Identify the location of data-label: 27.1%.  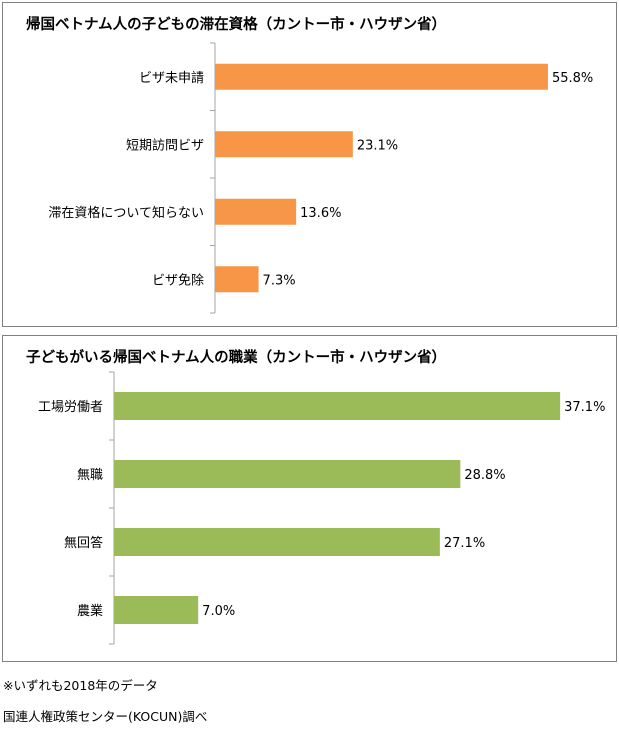
(464, 543).